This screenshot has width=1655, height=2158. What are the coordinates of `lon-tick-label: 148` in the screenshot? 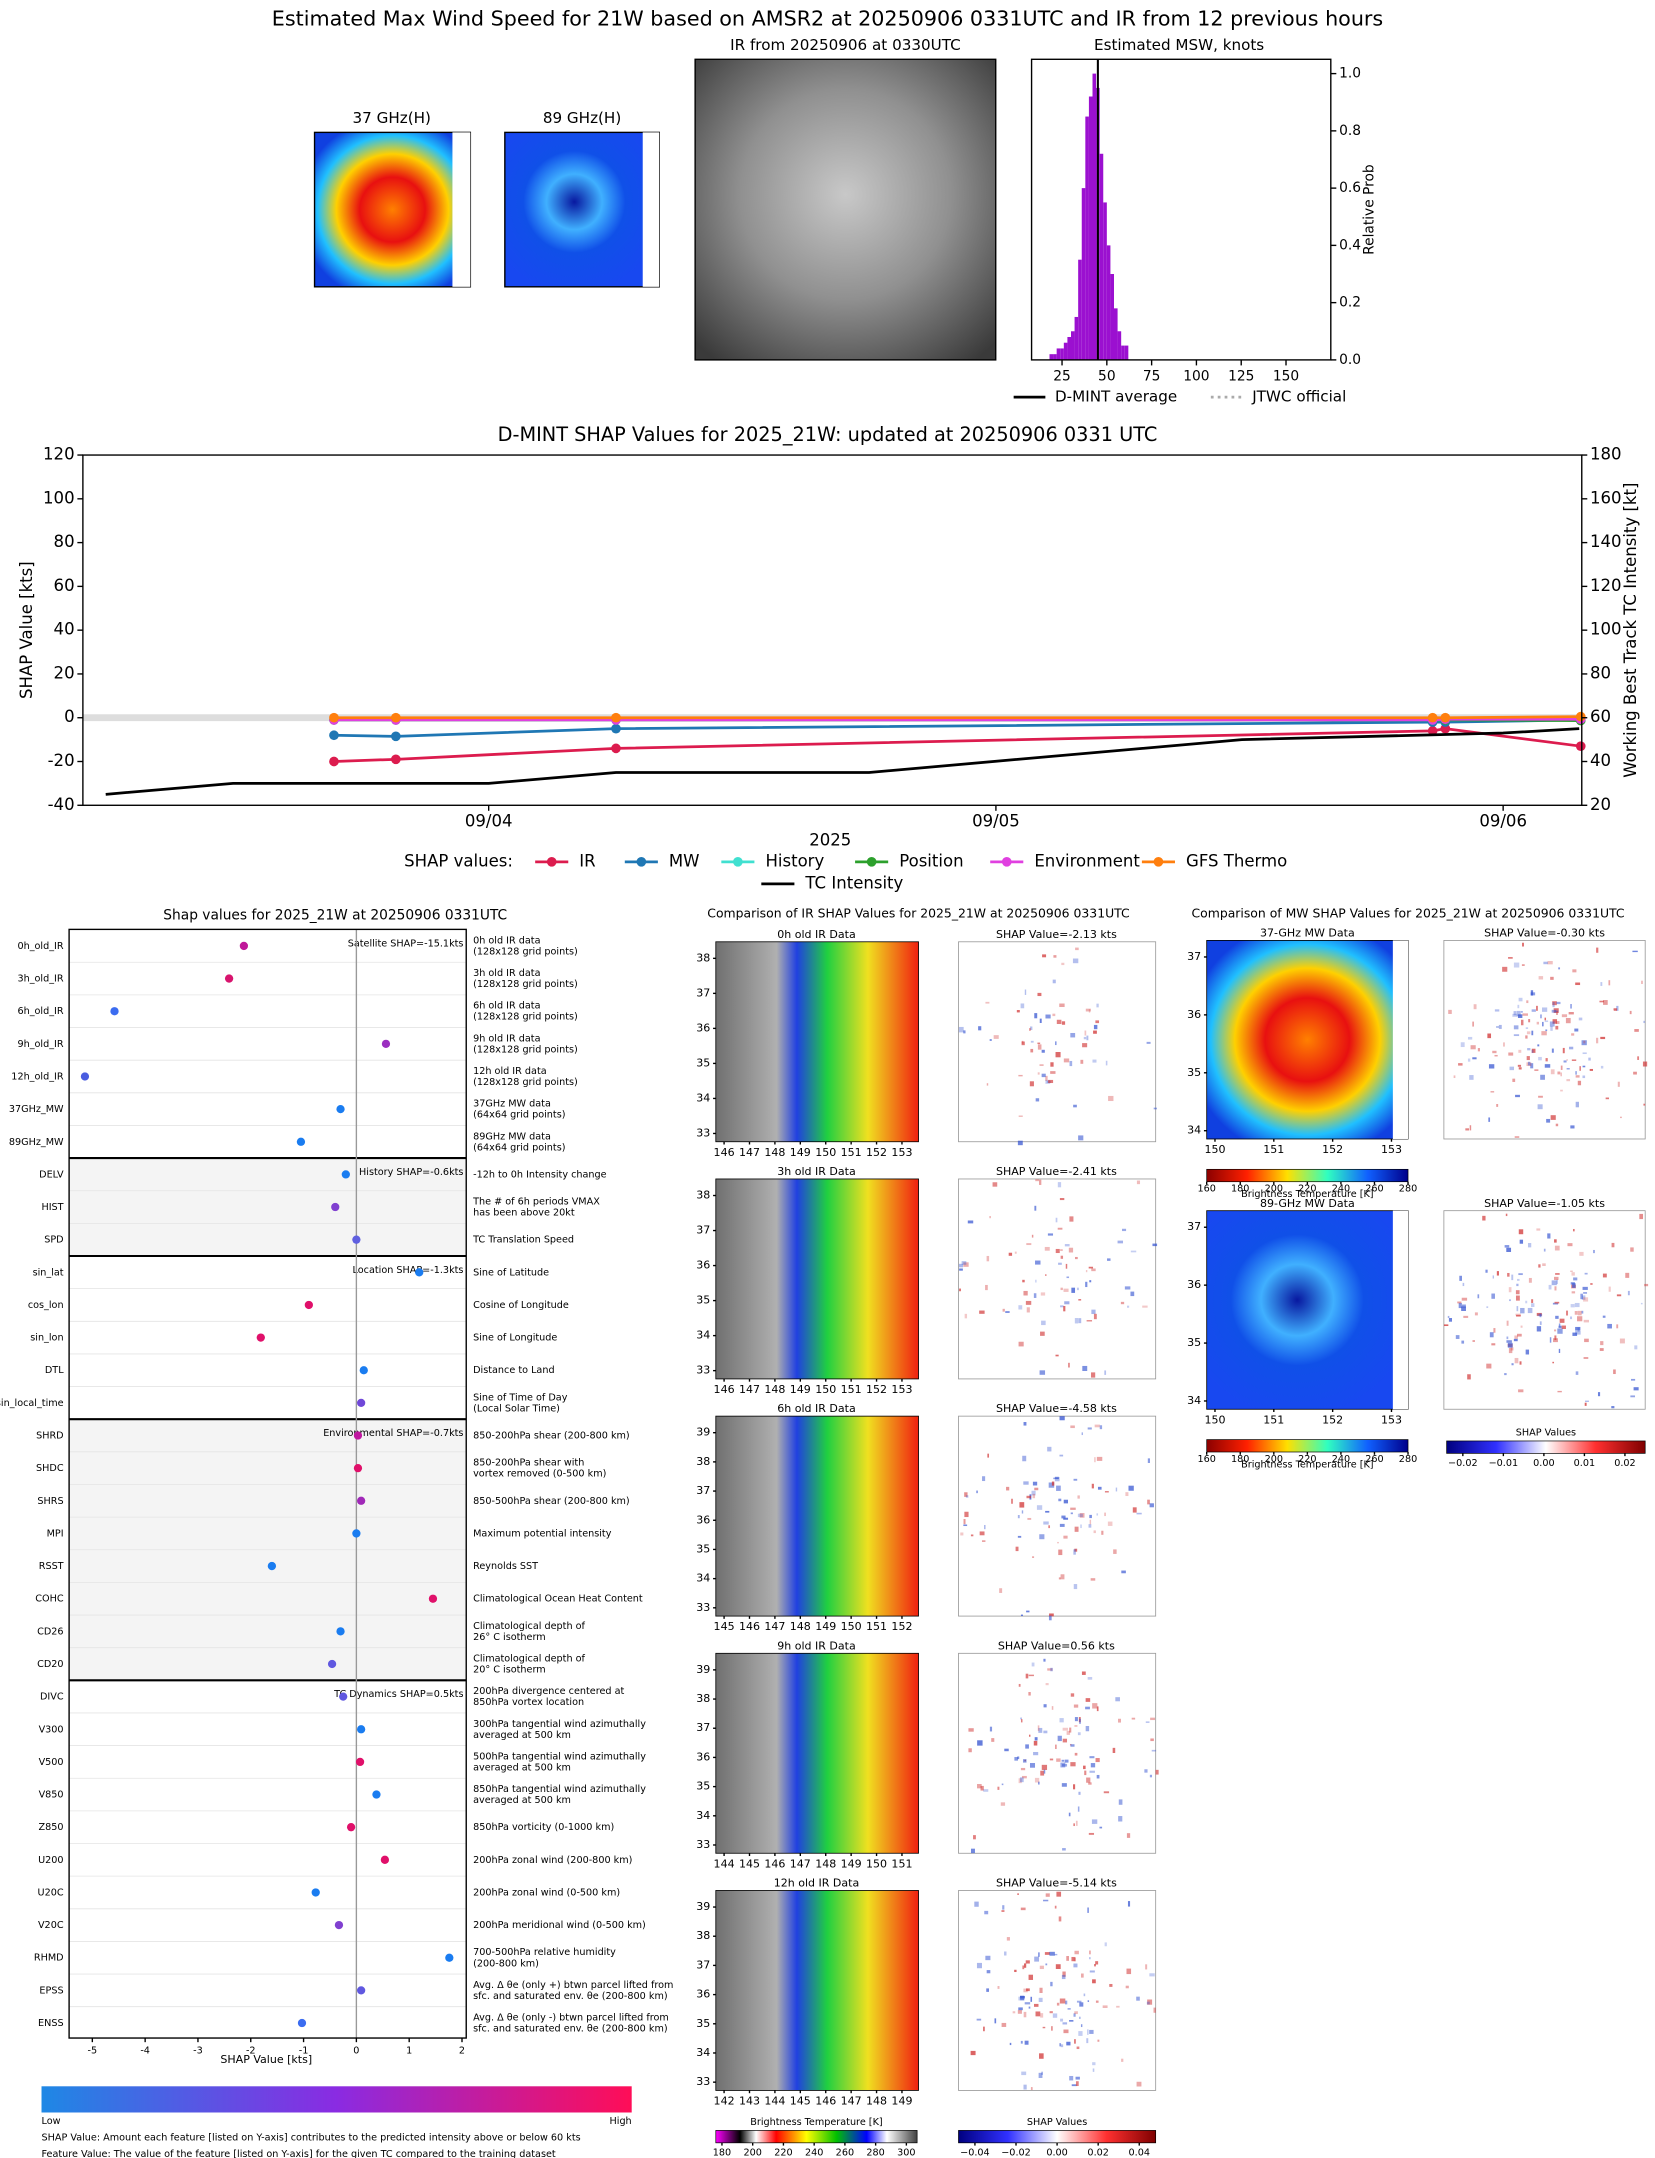 It's located at (774, 1389).